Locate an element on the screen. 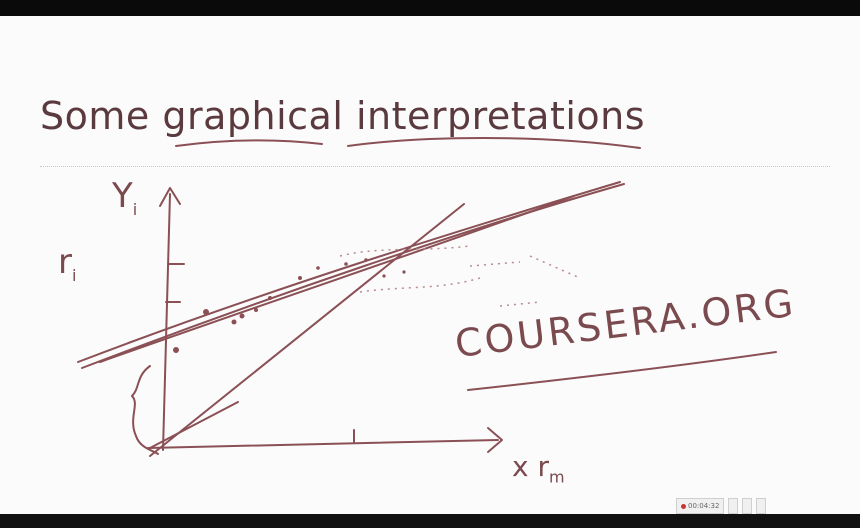 The width and height of the screenshot is (860, 528). player-taskbar: 00:04:32 is located at coordinates (721, 506).